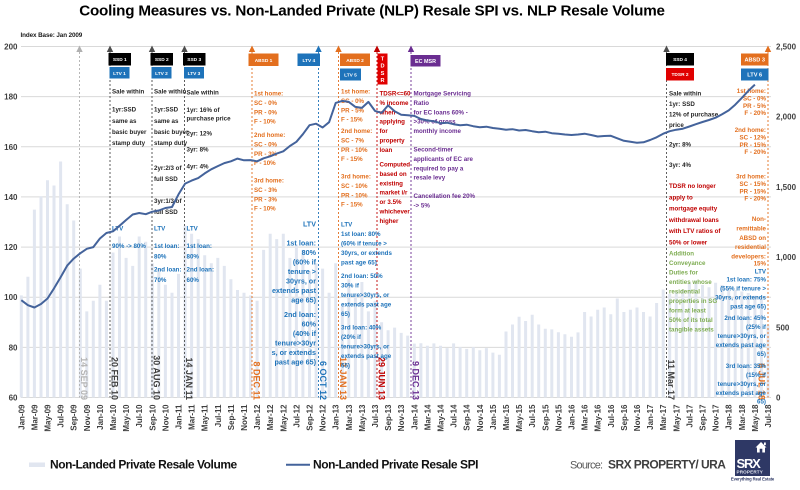 The width and height of the screenshot is (800, 490). Describe the element at coordinates (13, 398) in the screenshot. I see `svg-text: 60` at that location.